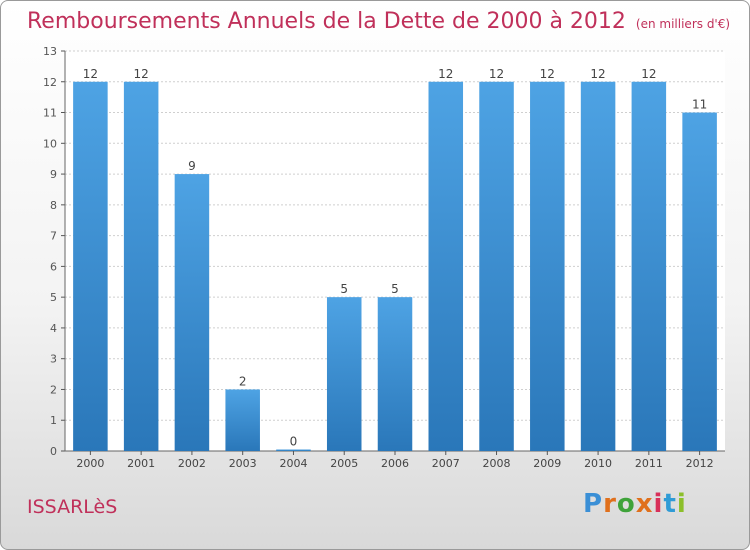  I want to click on y-tick-label: 5, so click(53, 297).